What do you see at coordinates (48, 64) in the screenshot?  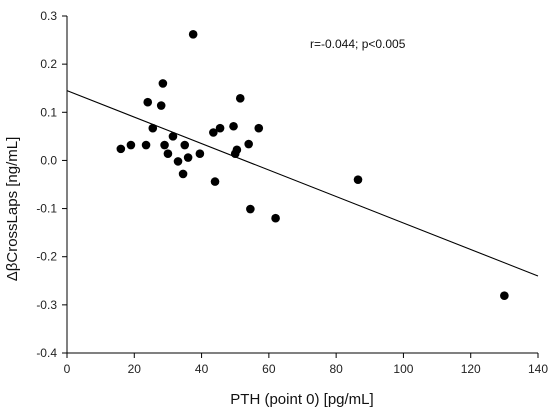 I see `y-tick-label: 0.2` at bounding box center [48, 64].